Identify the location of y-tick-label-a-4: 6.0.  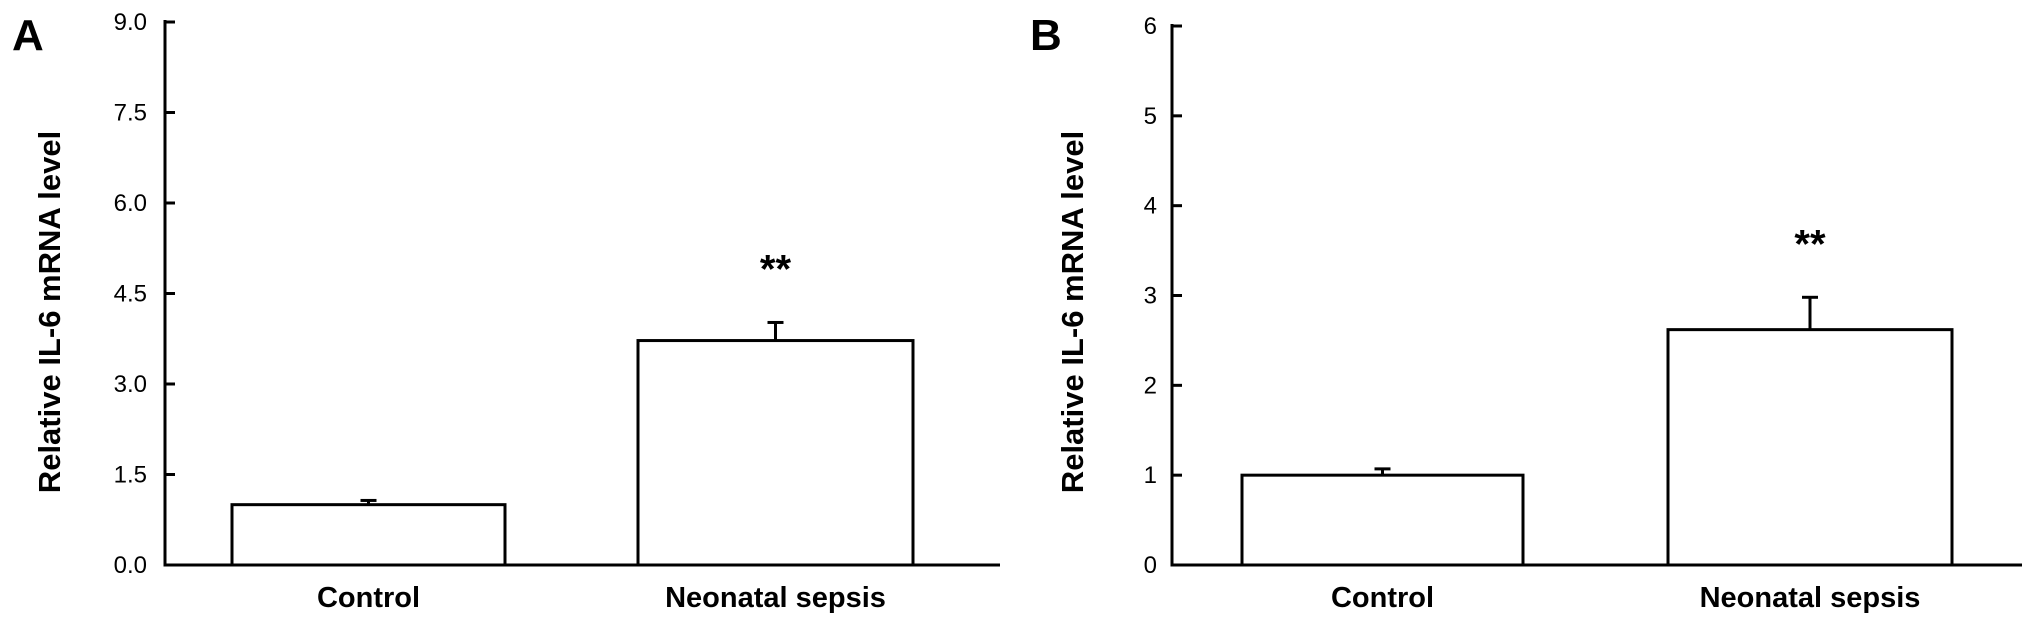
(130, 203).